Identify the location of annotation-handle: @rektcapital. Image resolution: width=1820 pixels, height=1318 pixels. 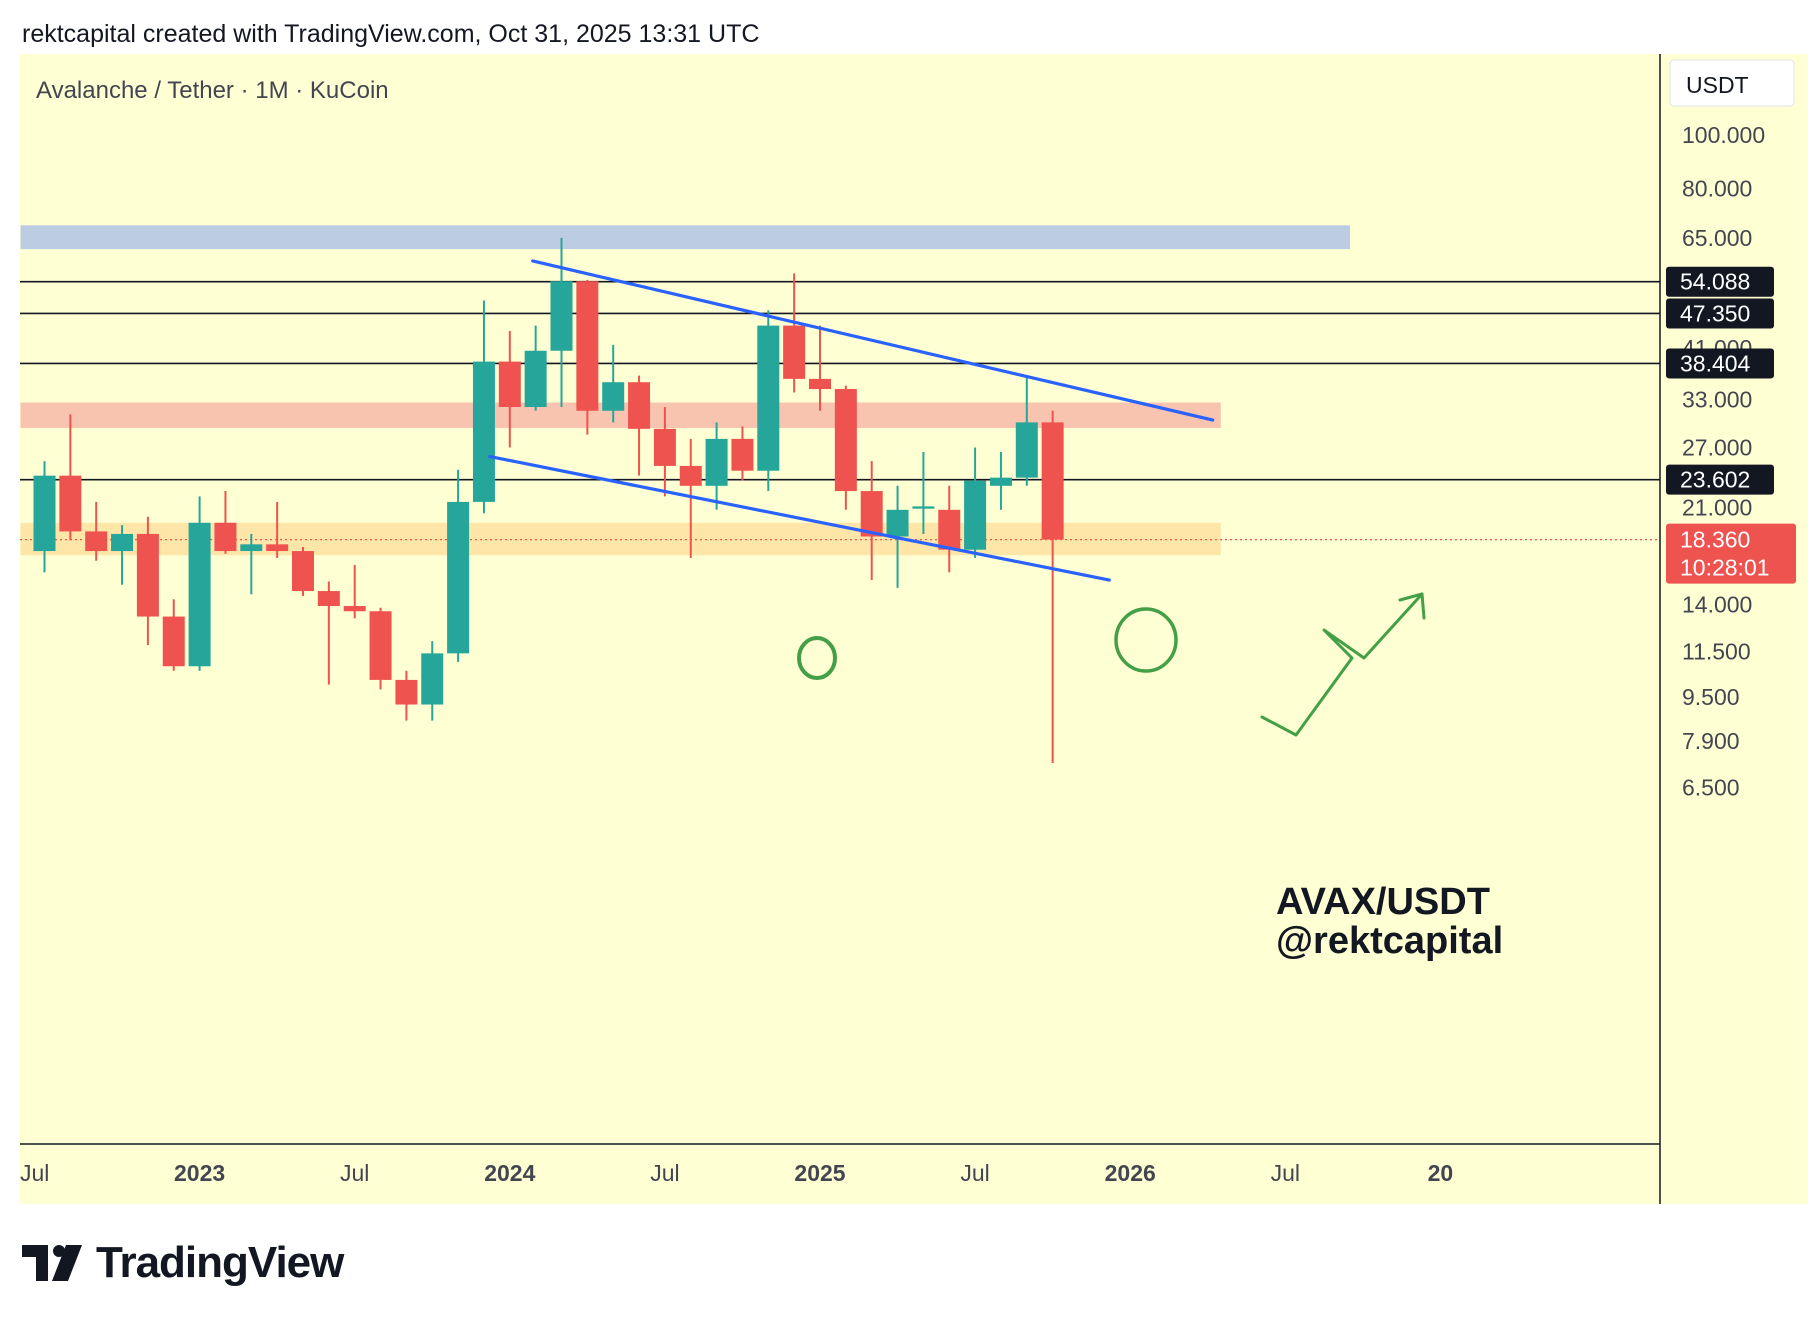
(1389, 941).